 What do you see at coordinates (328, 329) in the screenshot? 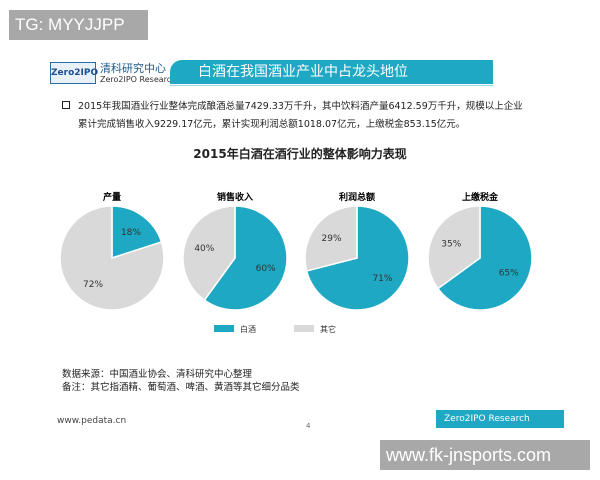
I see `legend-label: 其它` at bounding box center [328, 329].